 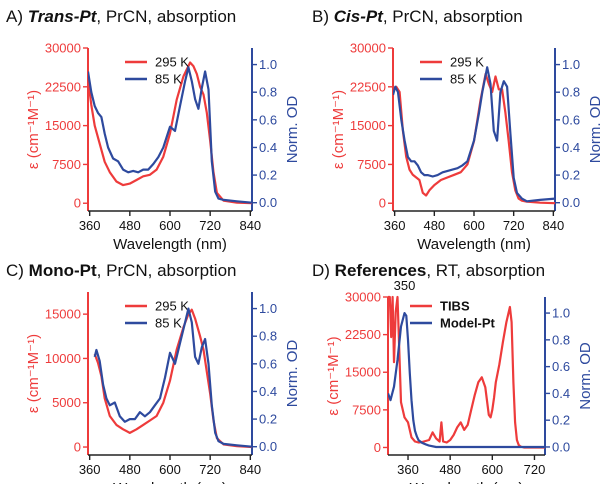 I want to click on y-left-tick-label: 10000, so click(x=63, y=358).